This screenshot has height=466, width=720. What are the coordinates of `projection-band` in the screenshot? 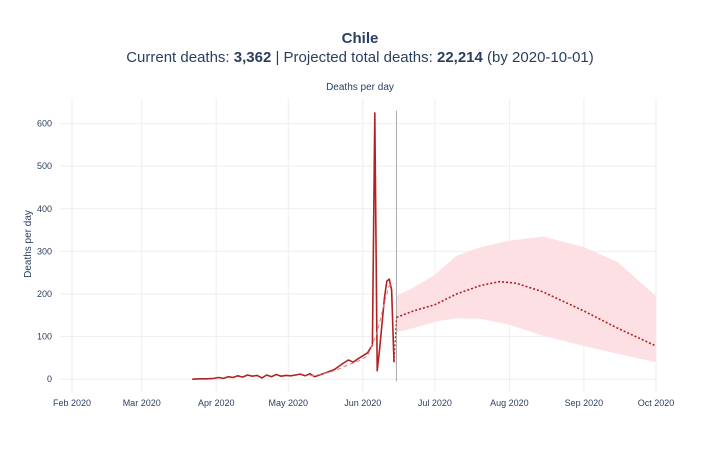 It's located at (526, 299).